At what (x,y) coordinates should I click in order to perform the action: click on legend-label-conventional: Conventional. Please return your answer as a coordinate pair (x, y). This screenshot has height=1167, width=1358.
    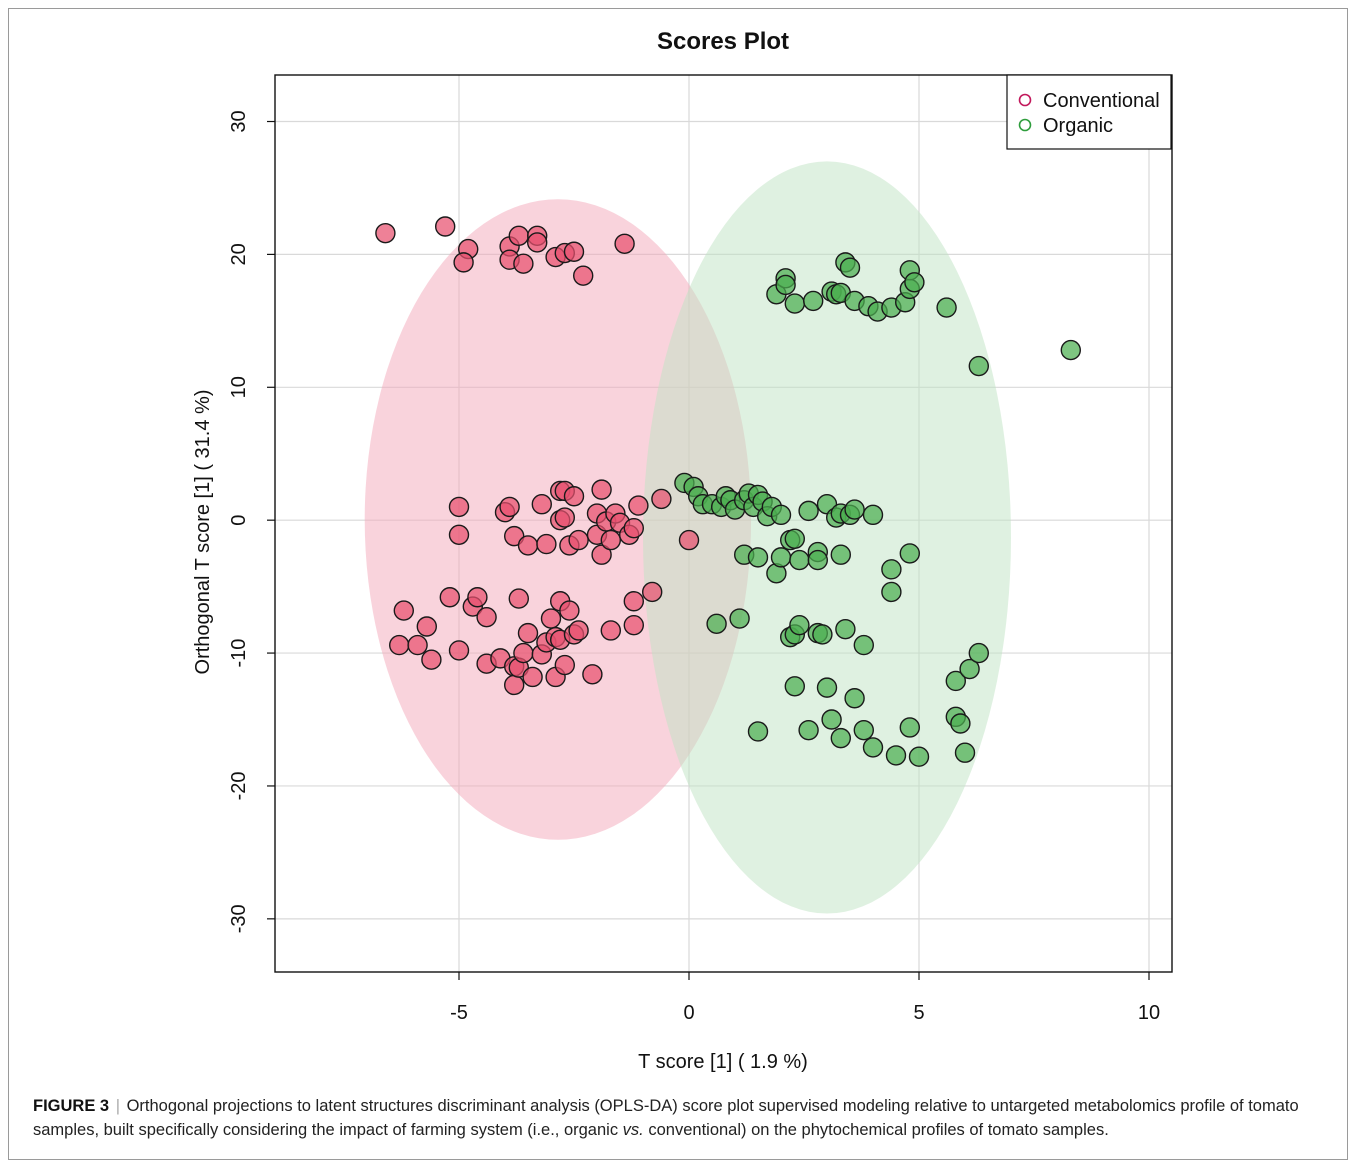
    Looking at the image, I should click on (1101, 101).